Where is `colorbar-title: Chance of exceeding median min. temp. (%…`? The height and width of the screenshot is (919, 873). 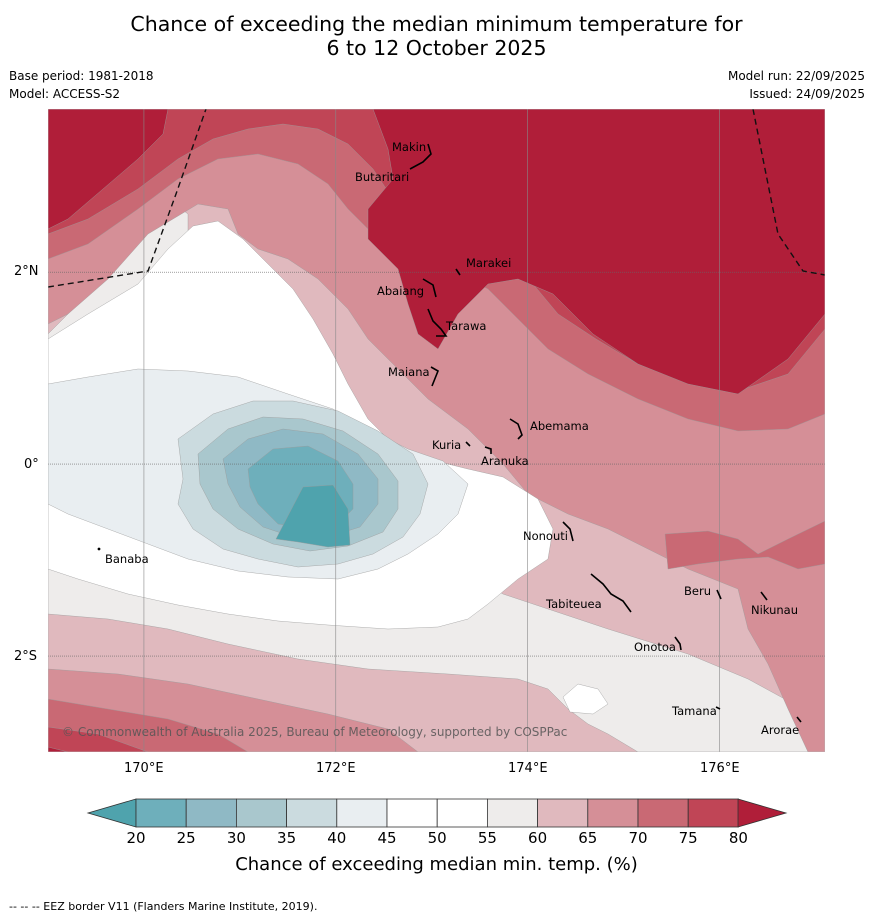 colorbar-title: Chance of exceeding median min. temp. (%… is located at coordinates (436, 864).